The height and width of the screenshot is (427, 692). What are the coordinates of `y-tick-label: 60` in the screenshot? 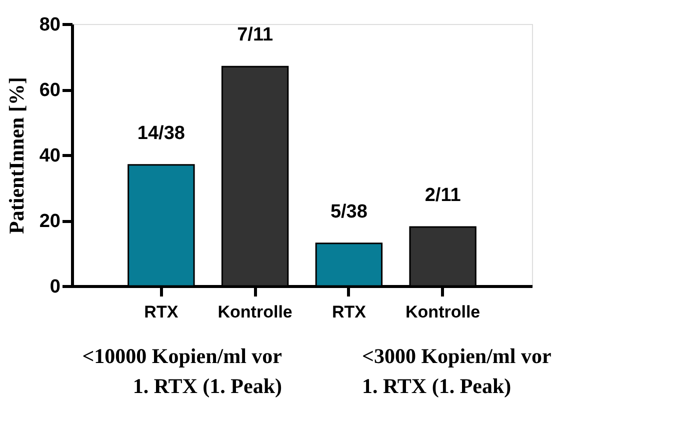 It's located at (49, 90).